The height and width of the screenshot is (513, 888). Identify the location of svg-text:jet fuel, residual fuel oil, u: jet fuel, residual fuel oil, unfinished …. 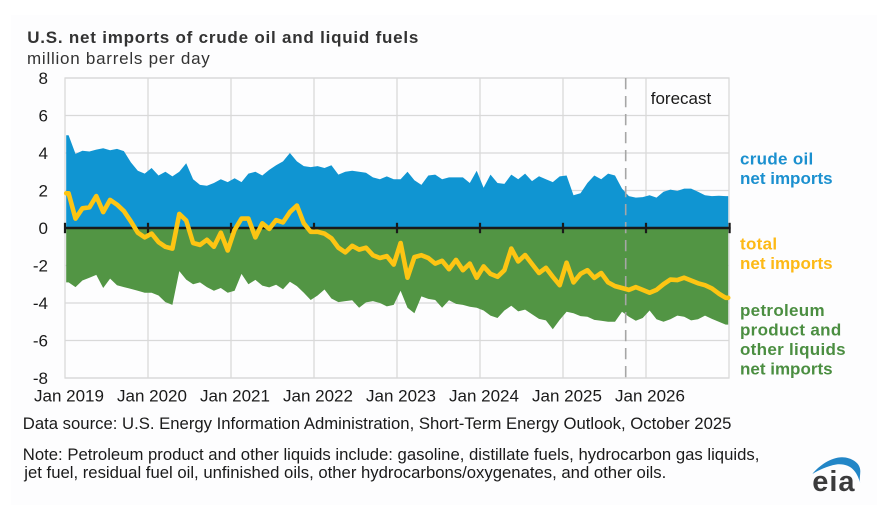
(344, 472).